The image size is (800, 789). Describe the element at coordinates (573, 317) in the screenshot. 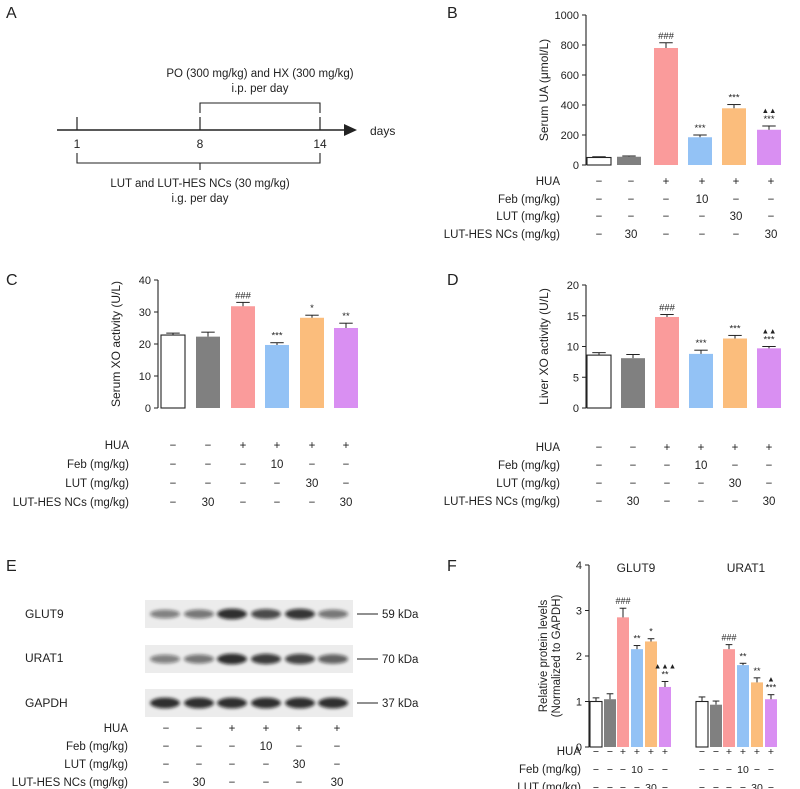

I see `y-tick-label-d: 15` at that location.